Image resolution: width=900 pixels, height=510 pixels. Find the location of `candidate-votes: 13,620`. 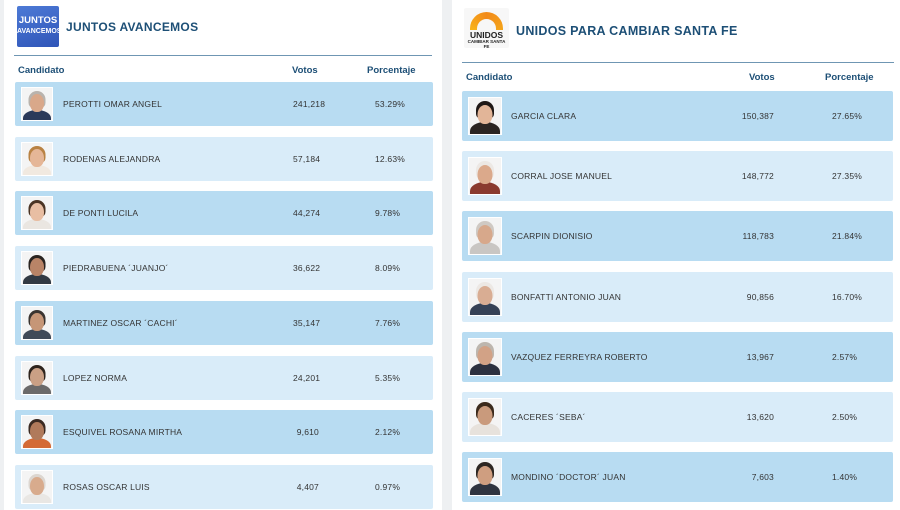

candidate-votes: 13,620 is located at coordinates (760, 417).